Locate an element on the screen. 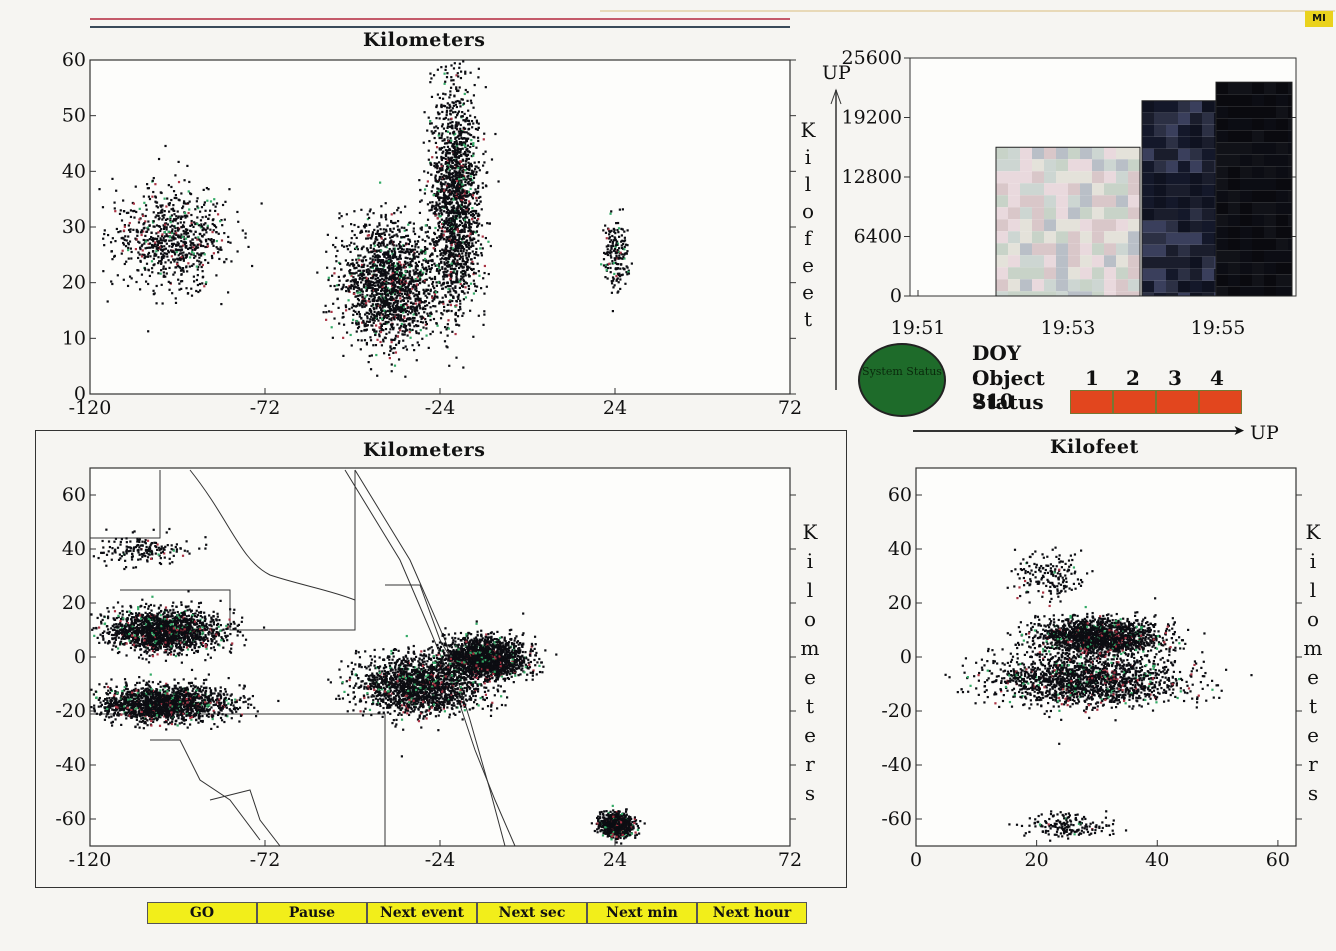  go-button: GO is located at coordinates (202, 913).